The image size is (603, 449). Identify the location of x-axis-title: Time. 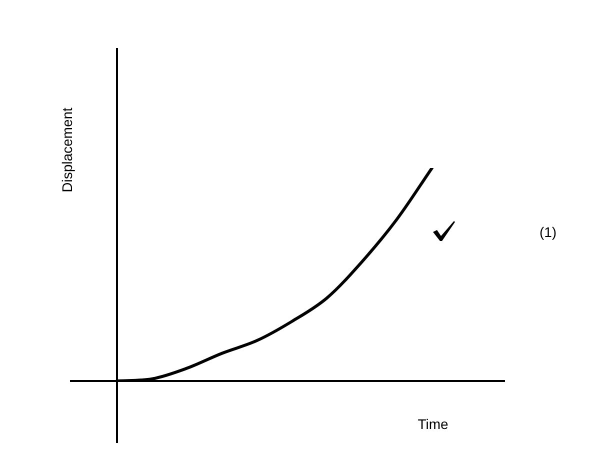
(433, 424).